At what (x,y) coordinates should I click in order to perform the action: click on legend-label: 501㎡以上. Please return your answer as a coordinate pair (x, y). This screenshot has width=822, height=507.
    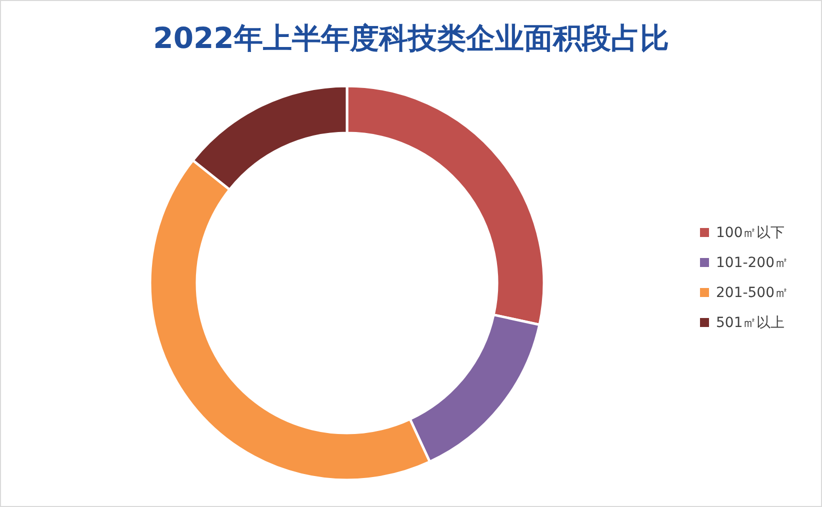
    Looking at the image, I should click on (750, 323).